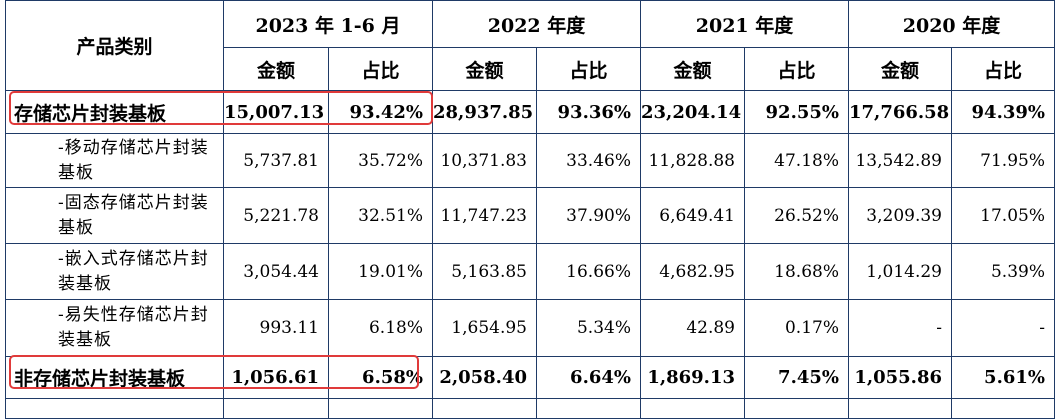 Image resolution: width=1059 pixels, height=419 pixels. Describe the element at coordinates (484, 271) in the screenshot. I see `cell-value: 5,163.85` at that location.